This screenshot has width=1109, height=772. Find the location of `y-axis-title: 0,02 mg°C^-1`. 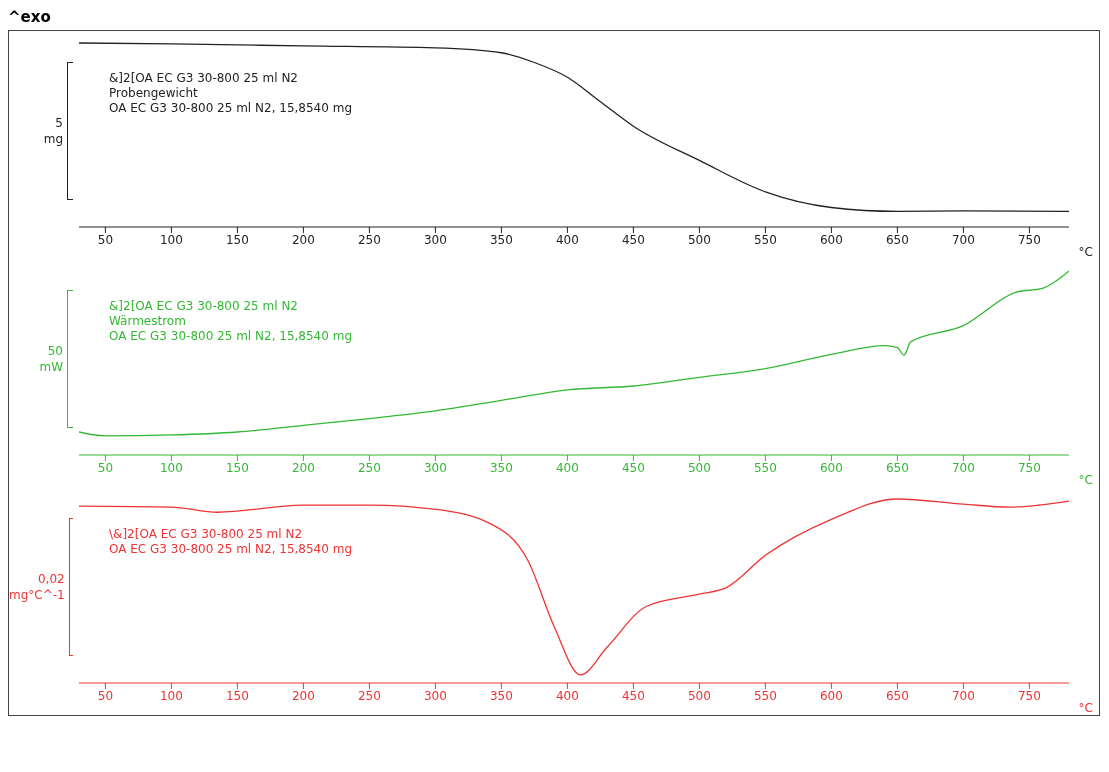

y-axis-title: 0,02 mg°C^-1 is located at coordinates (37, 587).